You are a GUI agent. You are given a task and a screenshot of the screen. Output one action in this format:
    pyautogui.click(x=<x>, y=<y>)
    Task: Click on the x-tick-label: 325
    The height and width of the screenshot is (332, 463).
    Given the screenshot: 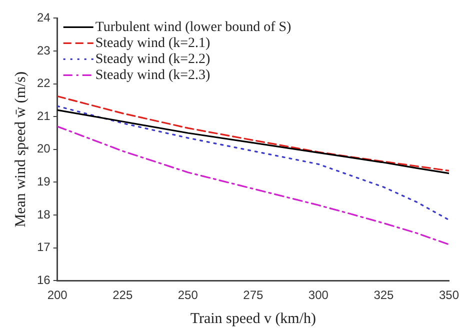 What is the action you would take?
    pyautogui.click(x=384, y=295)
    